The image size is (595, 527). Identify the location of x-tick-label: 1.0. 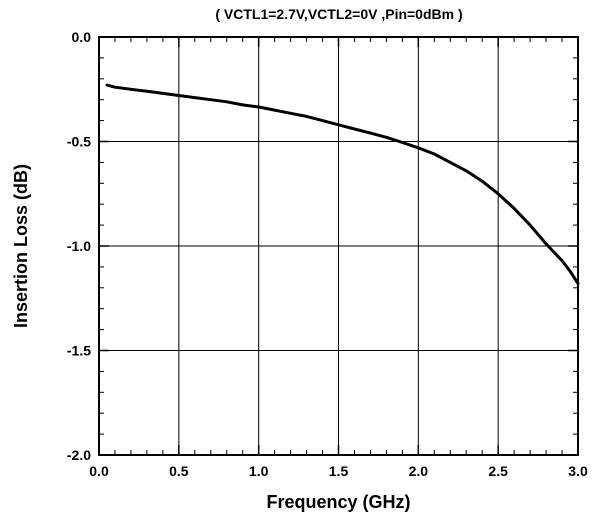
(259, 471).